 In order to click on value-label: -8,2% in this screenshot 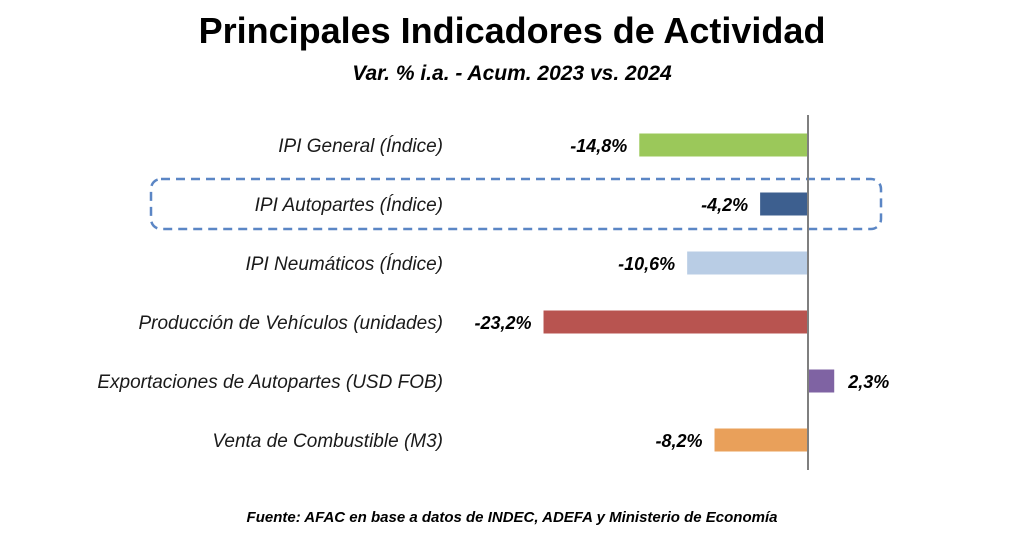, I will do `click(678, 441)`.